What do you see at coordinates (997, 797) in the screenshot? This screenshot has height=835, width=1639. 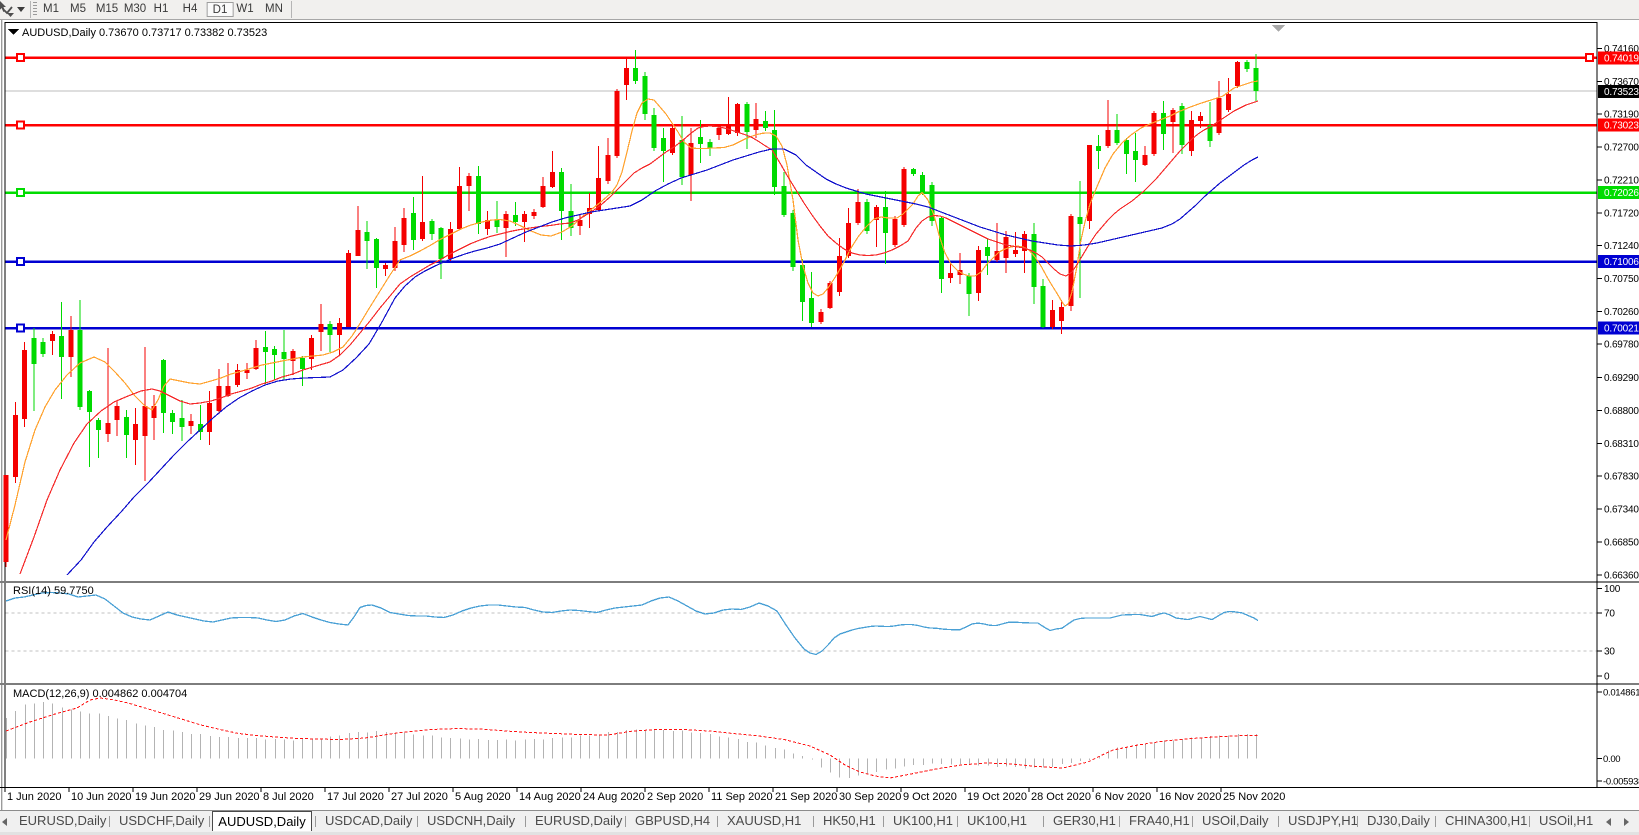 I see `svg-text: 19 Oct 2020` at bounding box center [997, 797].